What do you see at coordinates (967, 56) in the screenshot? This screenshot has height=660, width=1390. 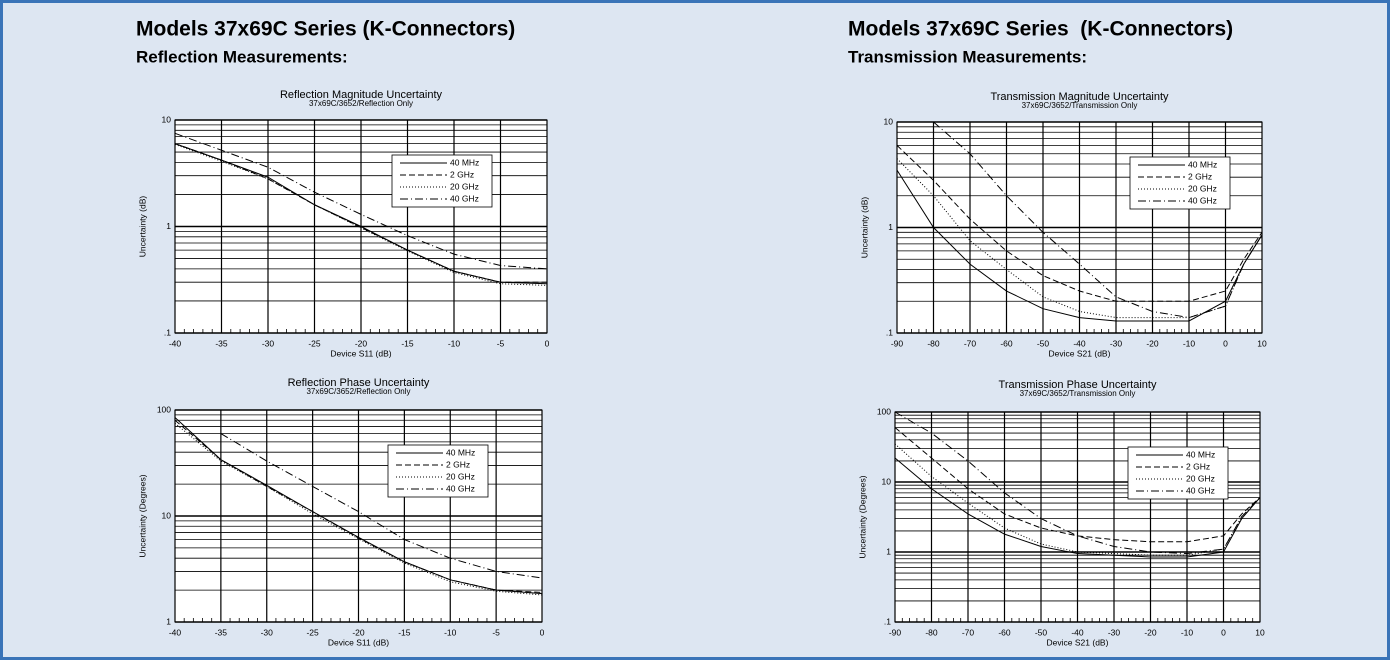 I see `subheading: Transmission Measurements:` at bounding box center [967, 56].